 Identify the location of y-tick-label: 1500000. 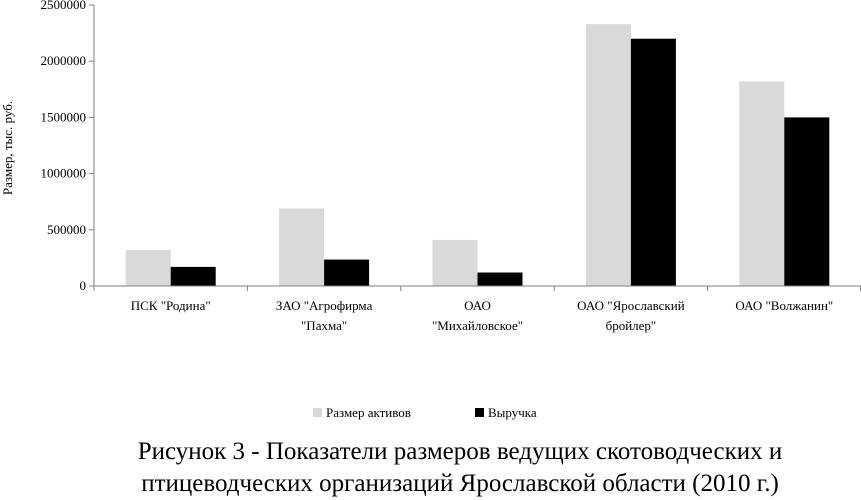
(64, 116).